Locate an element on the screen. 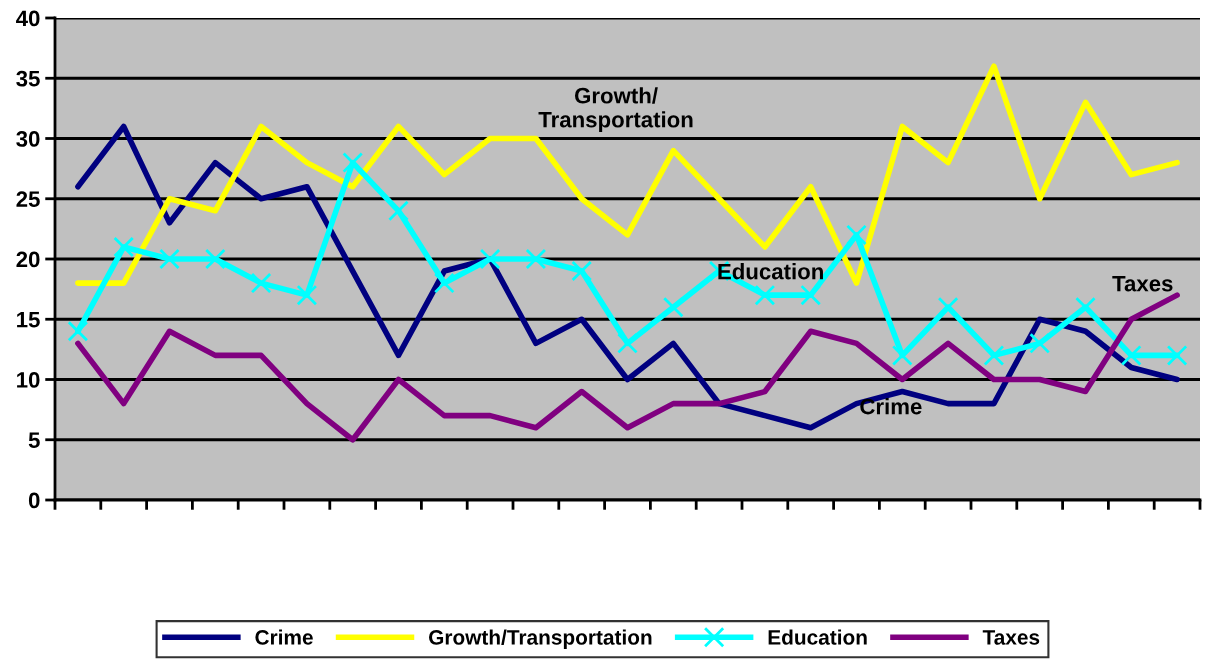  legend-label: Taxes is located at coordinates (1011, 637).